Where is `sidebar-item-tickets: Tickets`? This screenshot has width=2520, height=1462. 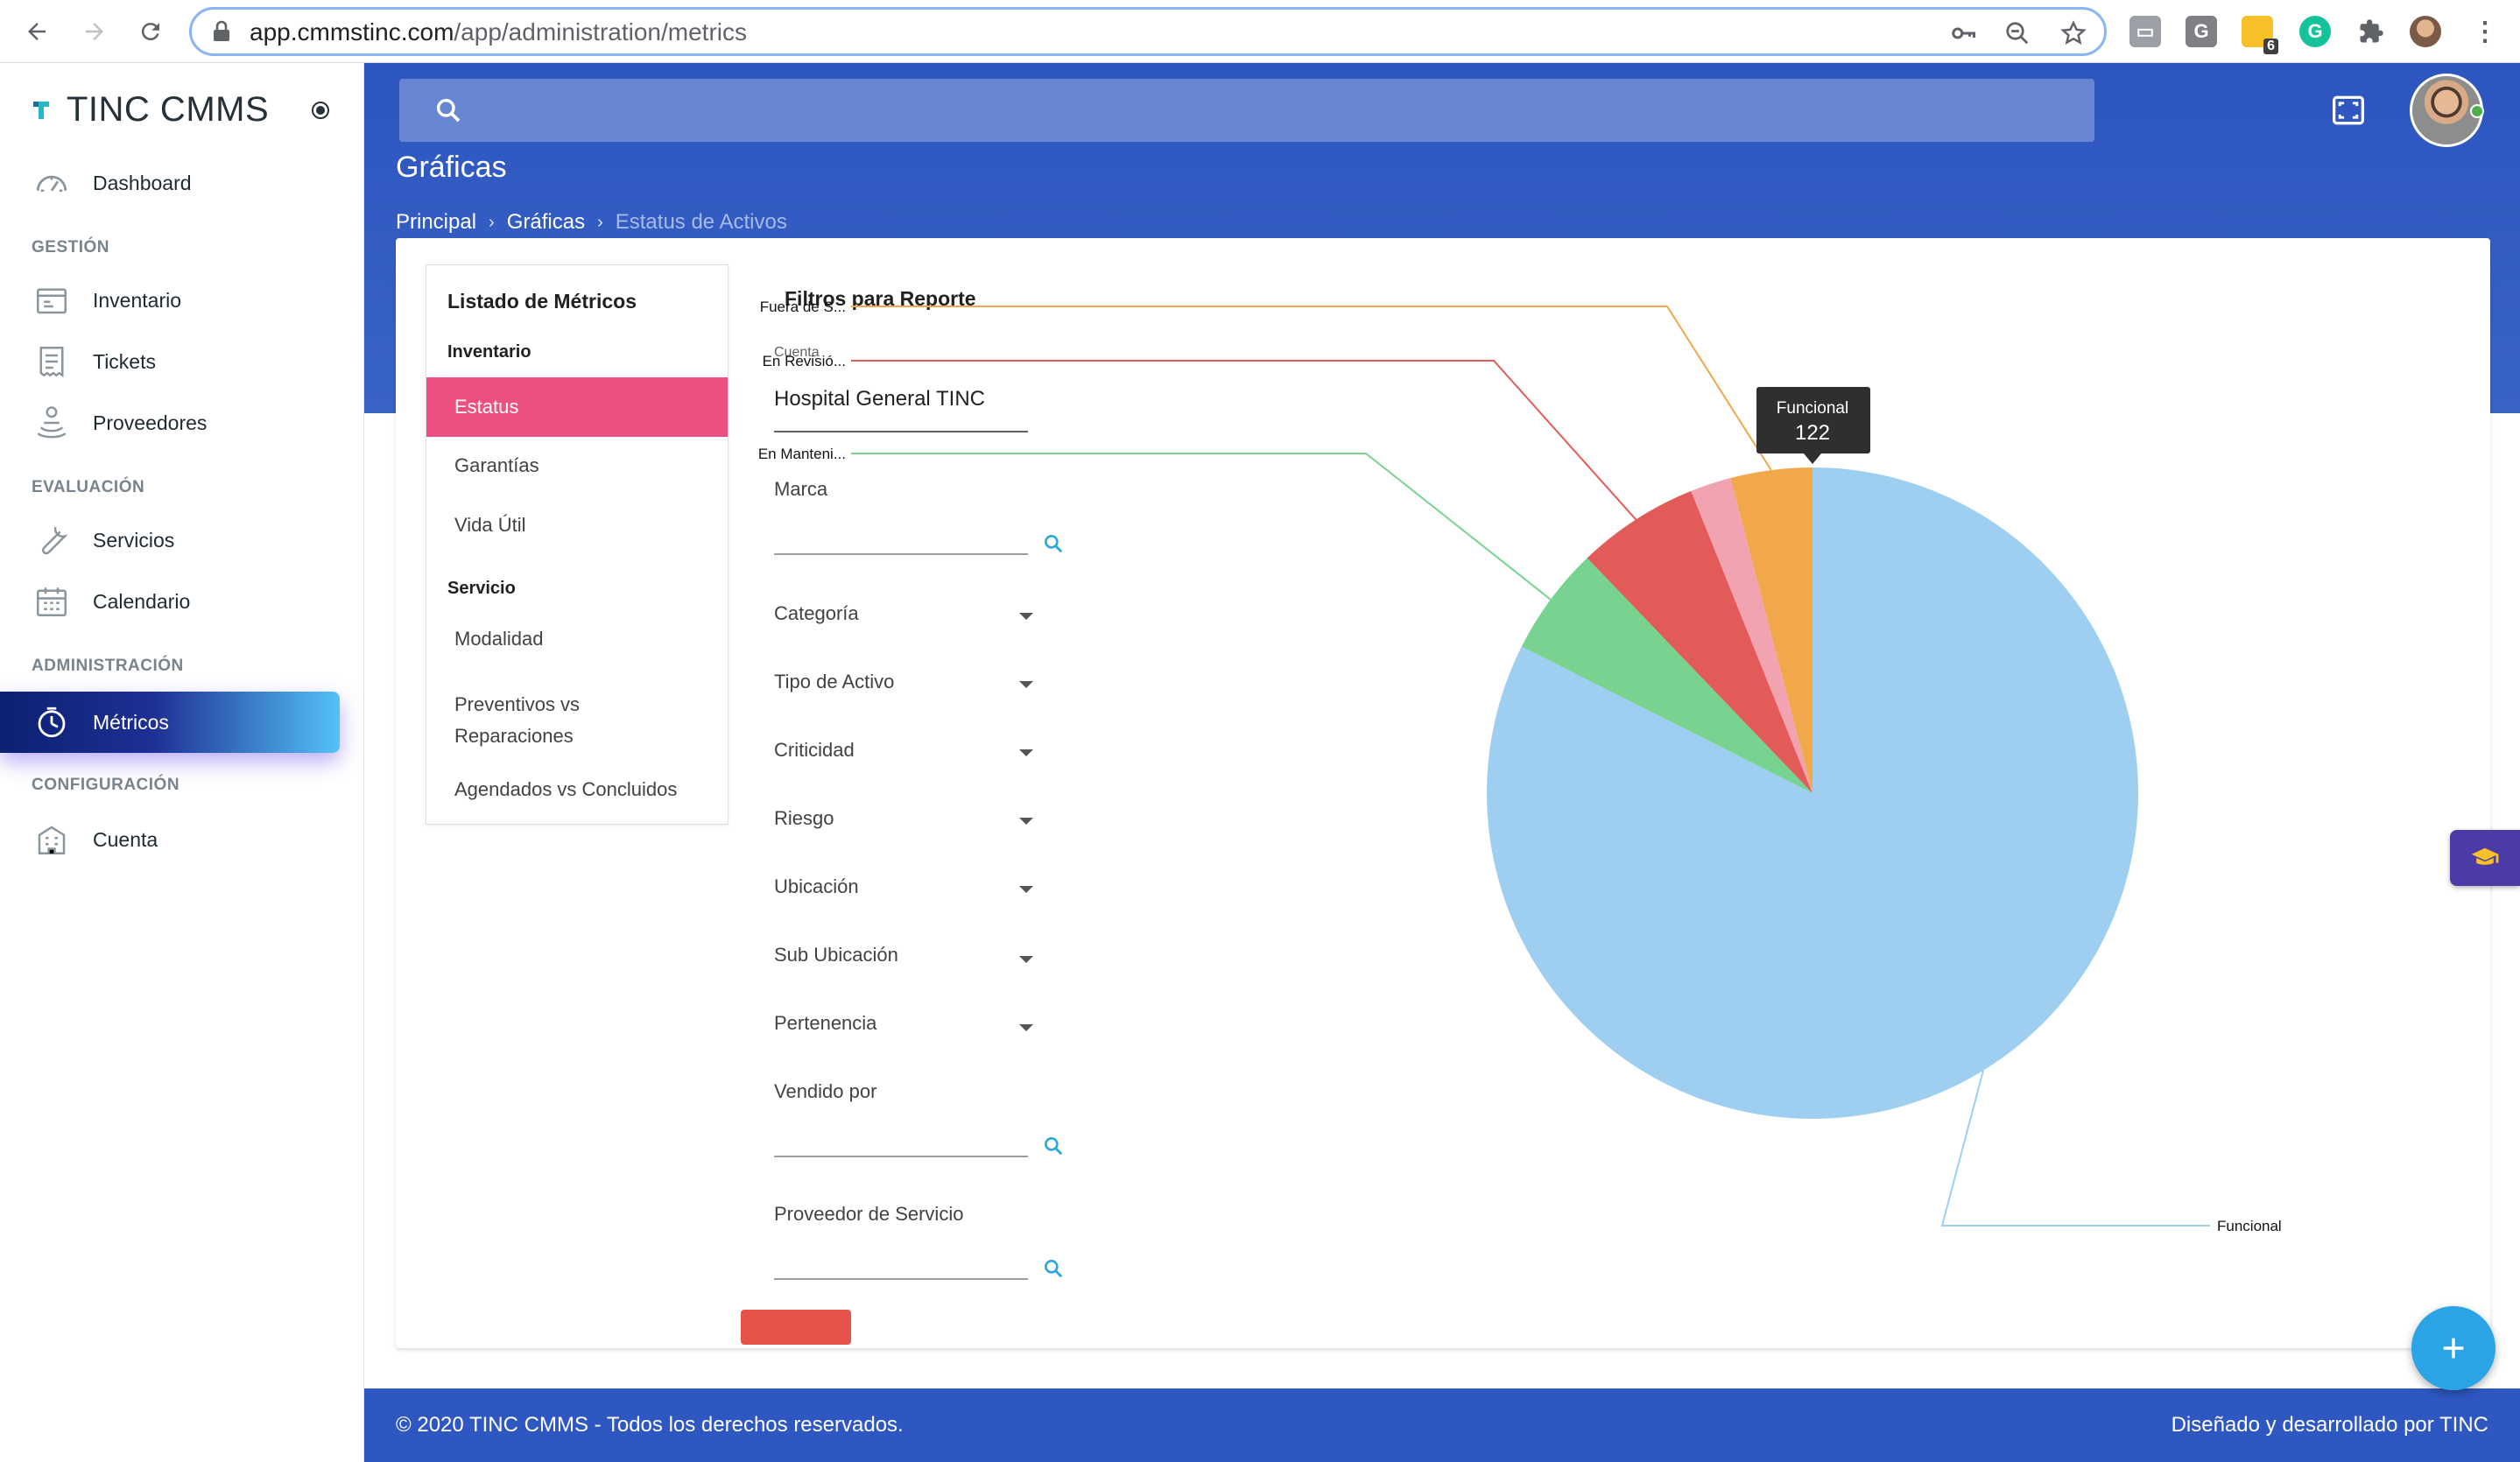 sidebar-item-tickets: Tickets is located at coordinates (170, 362).